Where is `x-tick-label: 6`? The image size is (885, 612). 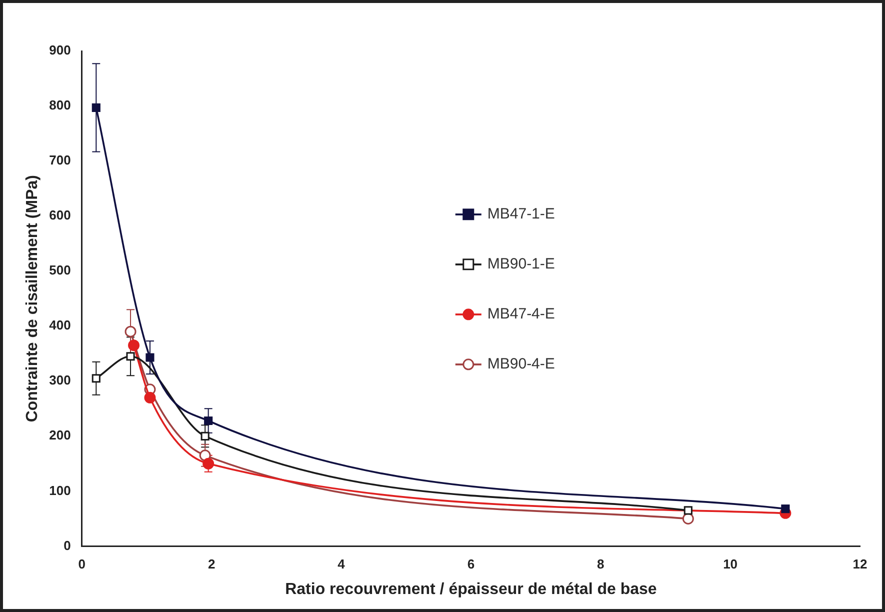 x-tick-label: 6 is located at coordinates (471, 564).